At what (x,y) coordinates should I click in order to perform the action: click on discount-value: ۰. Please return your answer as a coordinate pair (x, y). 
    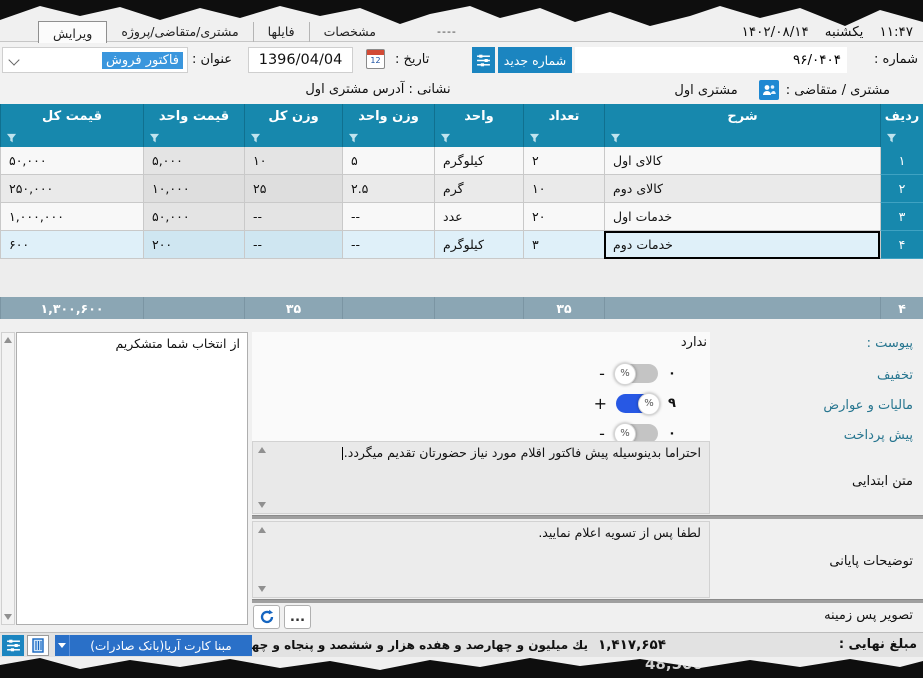
    Looking at the image, I should click on (672, 373).